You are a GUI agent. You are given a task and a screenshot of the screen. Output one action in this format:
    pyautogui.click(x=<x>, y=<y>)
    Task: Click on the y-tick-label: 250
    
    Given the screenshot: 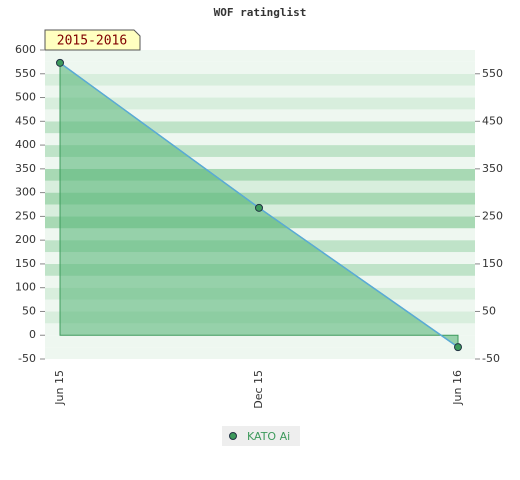 What is the action you would take?
    pyautogui.click(x=25, y=215)
    